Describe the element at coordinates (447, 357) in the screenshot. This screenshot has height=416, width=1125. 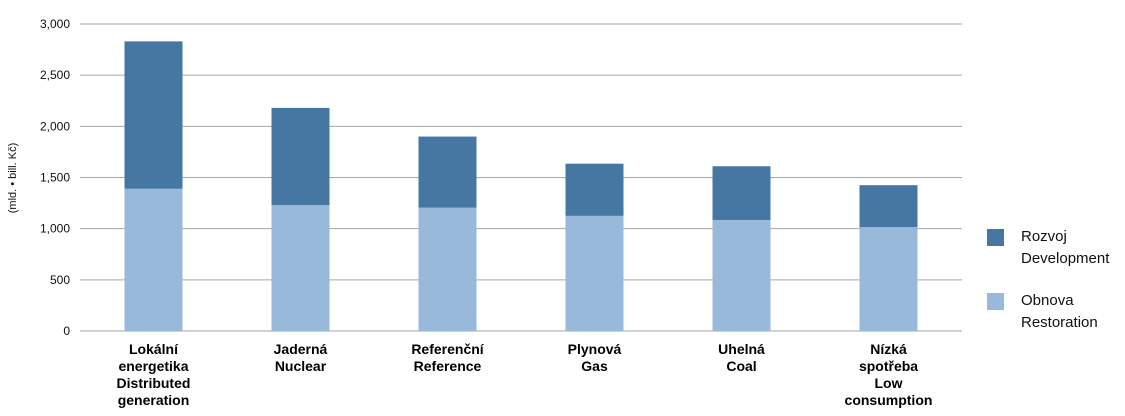
I see `x-tick-label: Referenční Reference` at that location.